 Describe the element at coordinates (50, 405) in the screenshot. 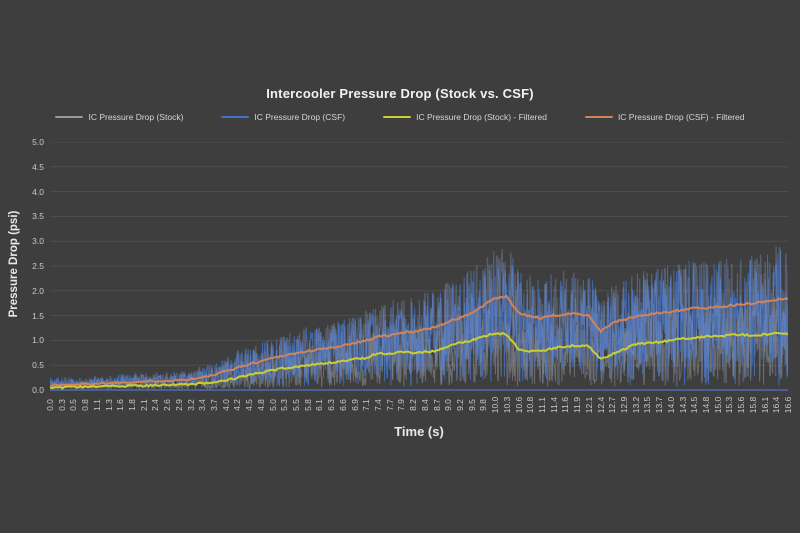

I see `x-tick-label: 0.0` at that location.